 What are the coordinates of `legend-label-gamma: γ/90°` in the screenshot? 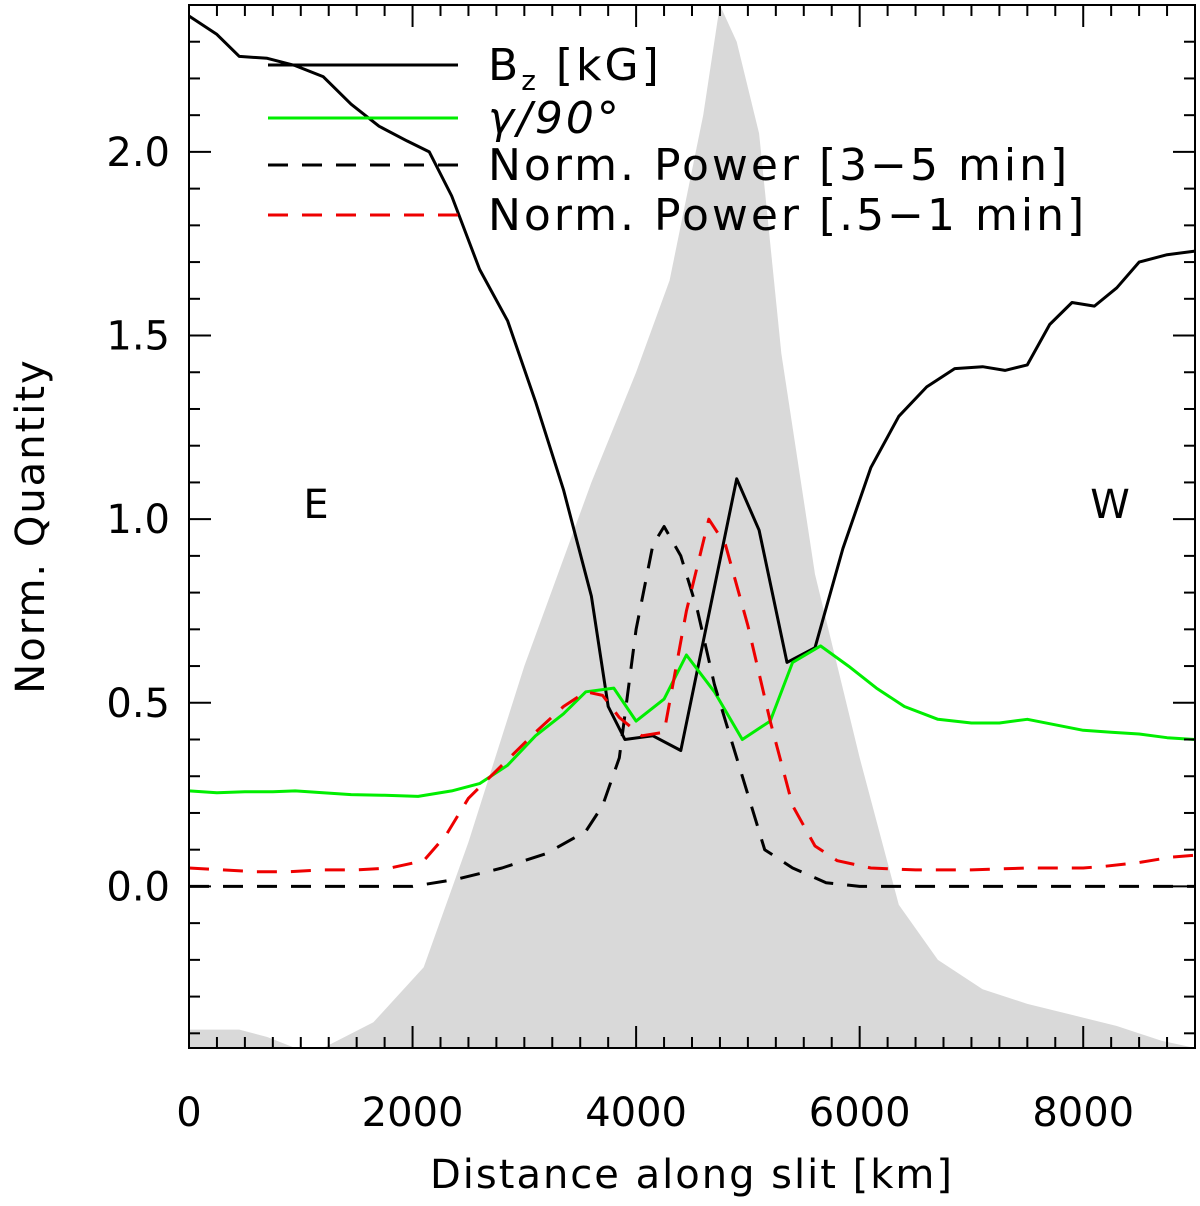 It's located at (555, 118).